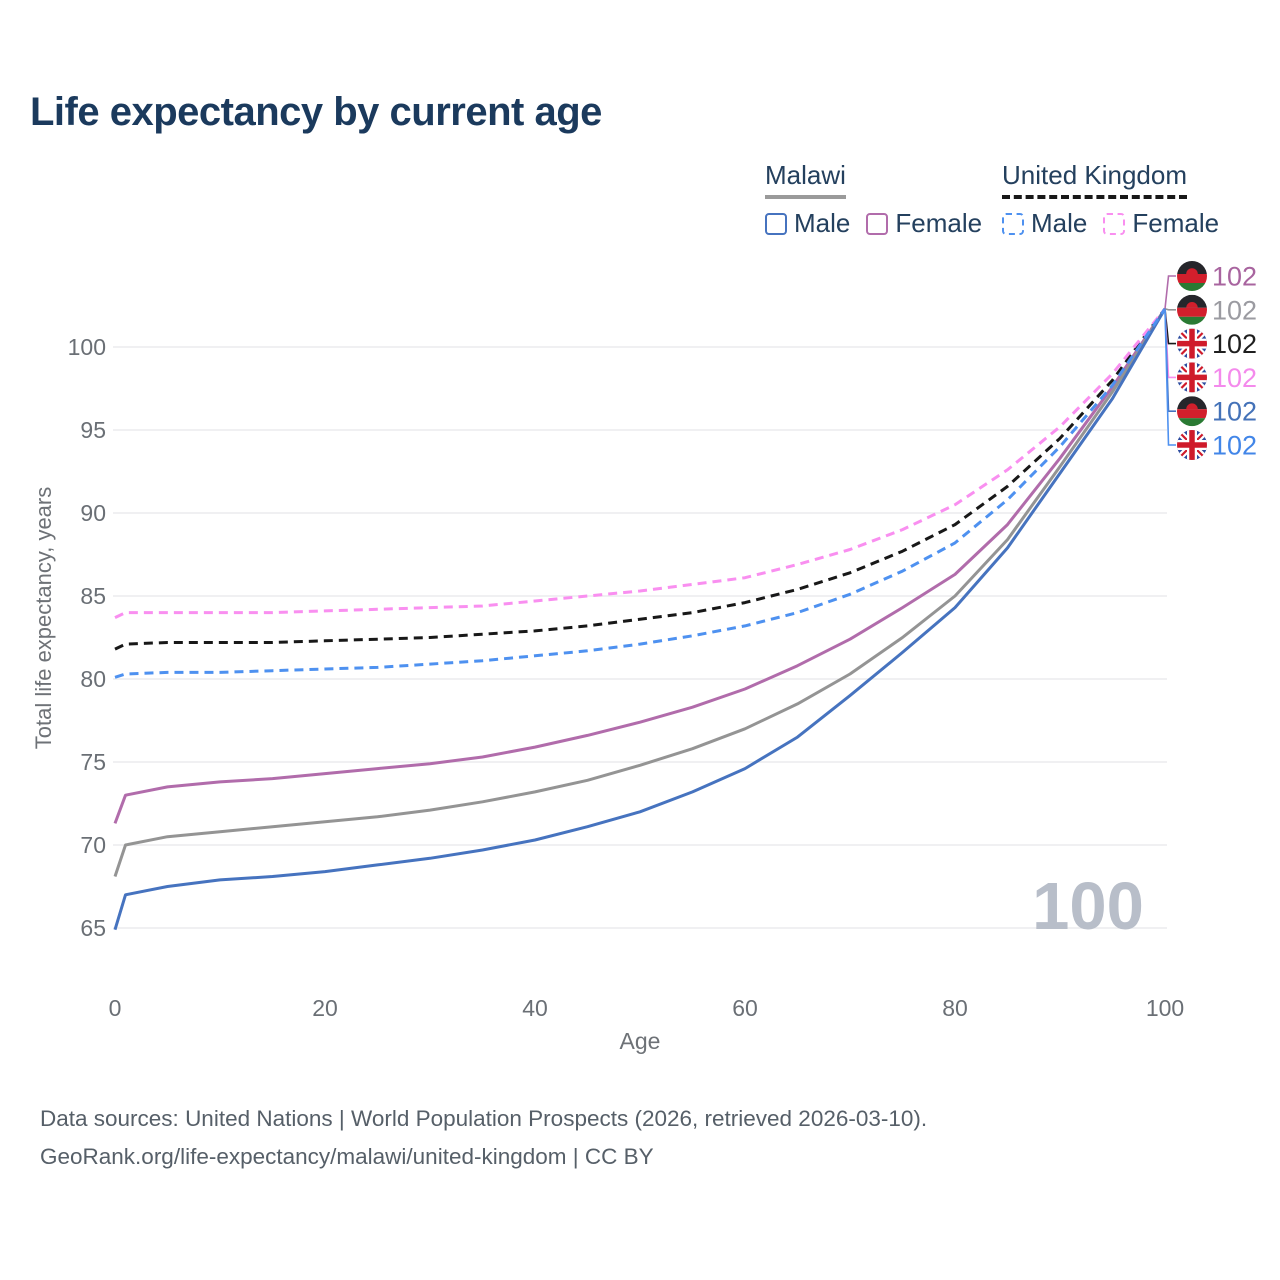  What do you see at coordinates (316, 112) in the screenshot?
I see `page-title: Life expectancy by current age` at bounding box center [316, 112].